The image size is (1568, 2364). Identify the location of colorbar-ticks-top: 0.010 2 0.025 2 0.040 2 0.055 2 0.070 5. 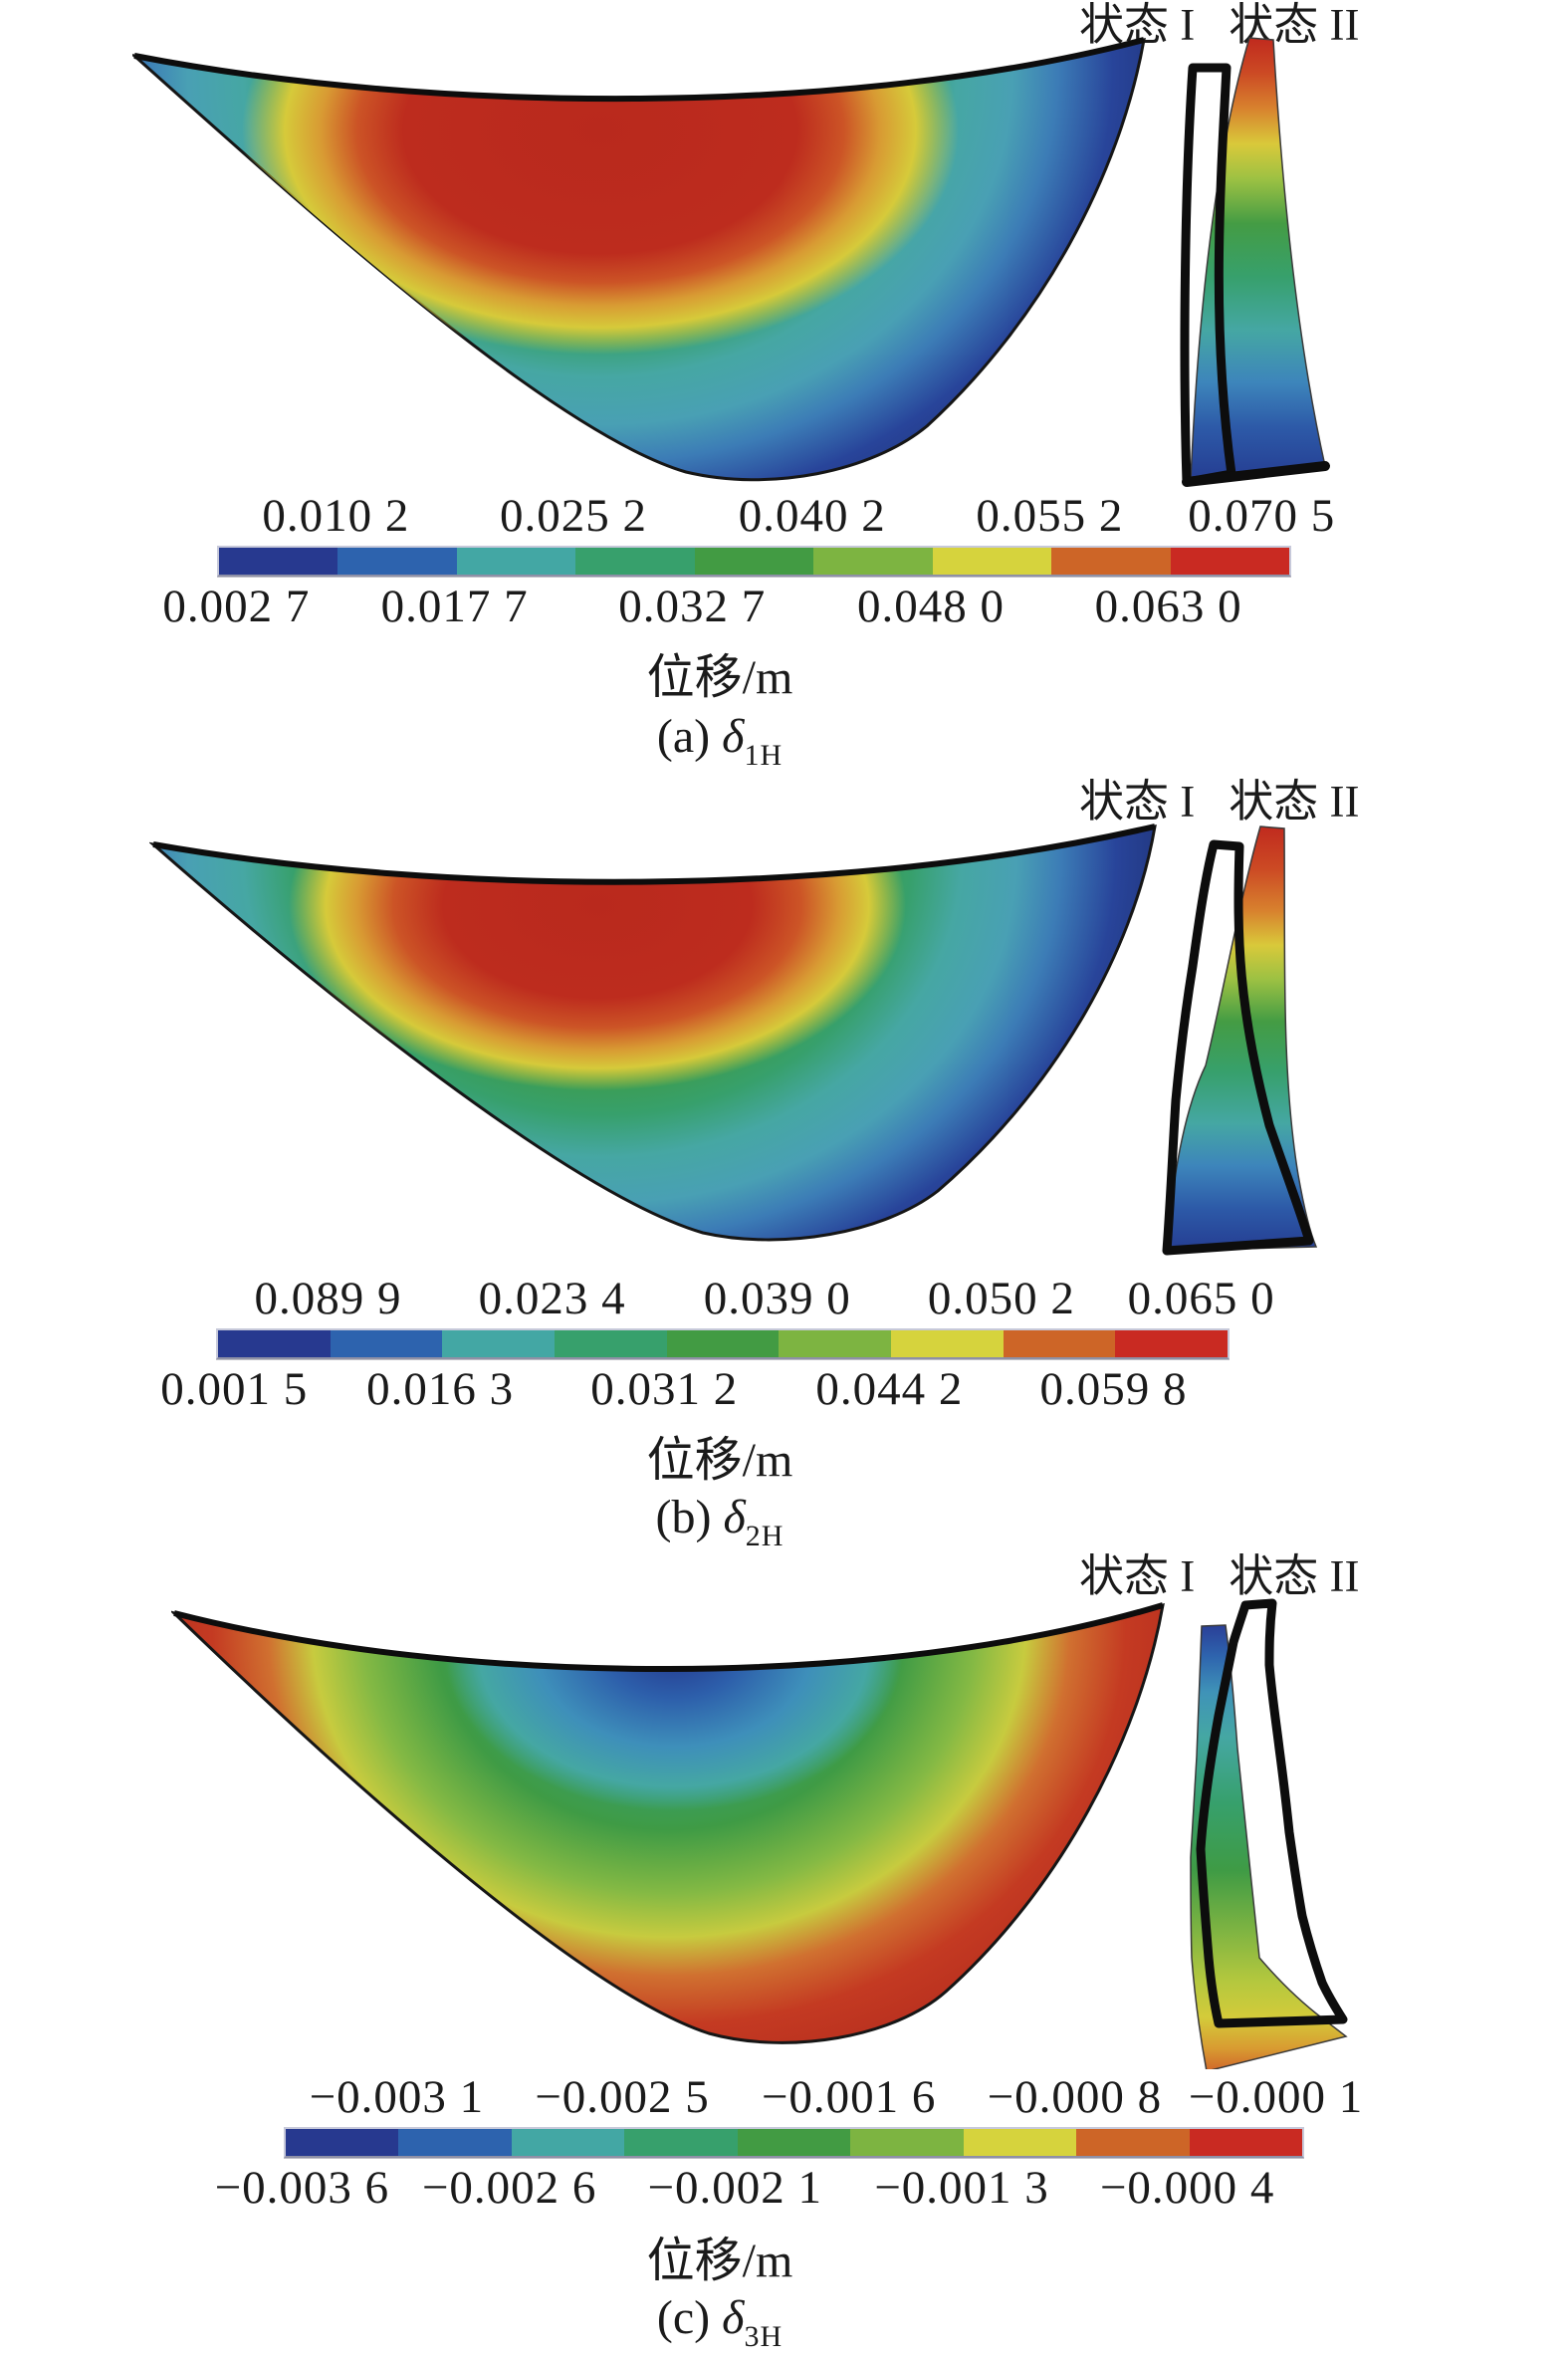
(799, 516).